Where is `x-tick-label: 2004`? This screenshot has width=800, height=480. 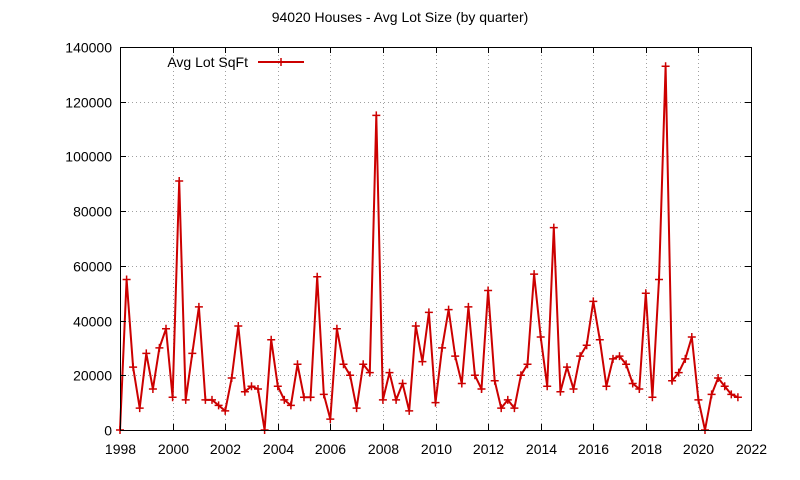
x-tick-label: 2004 is located at coordinates (278, 449).